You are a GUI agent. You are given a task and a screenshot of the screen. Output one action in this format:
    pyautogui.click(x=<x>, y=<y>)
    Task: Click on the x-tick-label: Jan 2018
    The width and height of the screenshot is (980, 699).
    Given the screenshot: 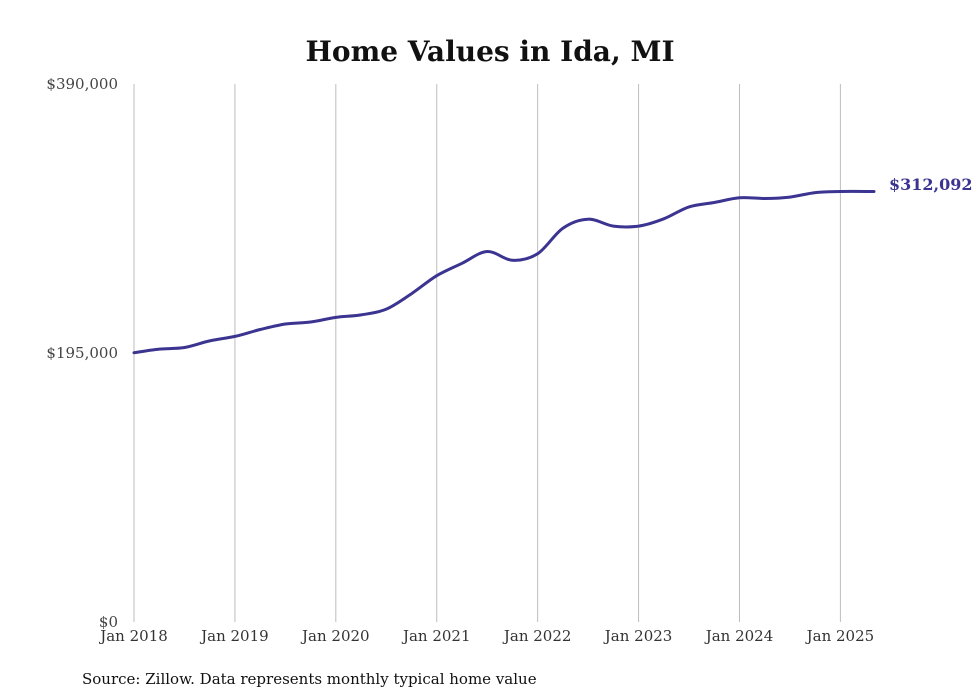 What is the action you would take?
    pyautogui.click(x=133, y=636)
    